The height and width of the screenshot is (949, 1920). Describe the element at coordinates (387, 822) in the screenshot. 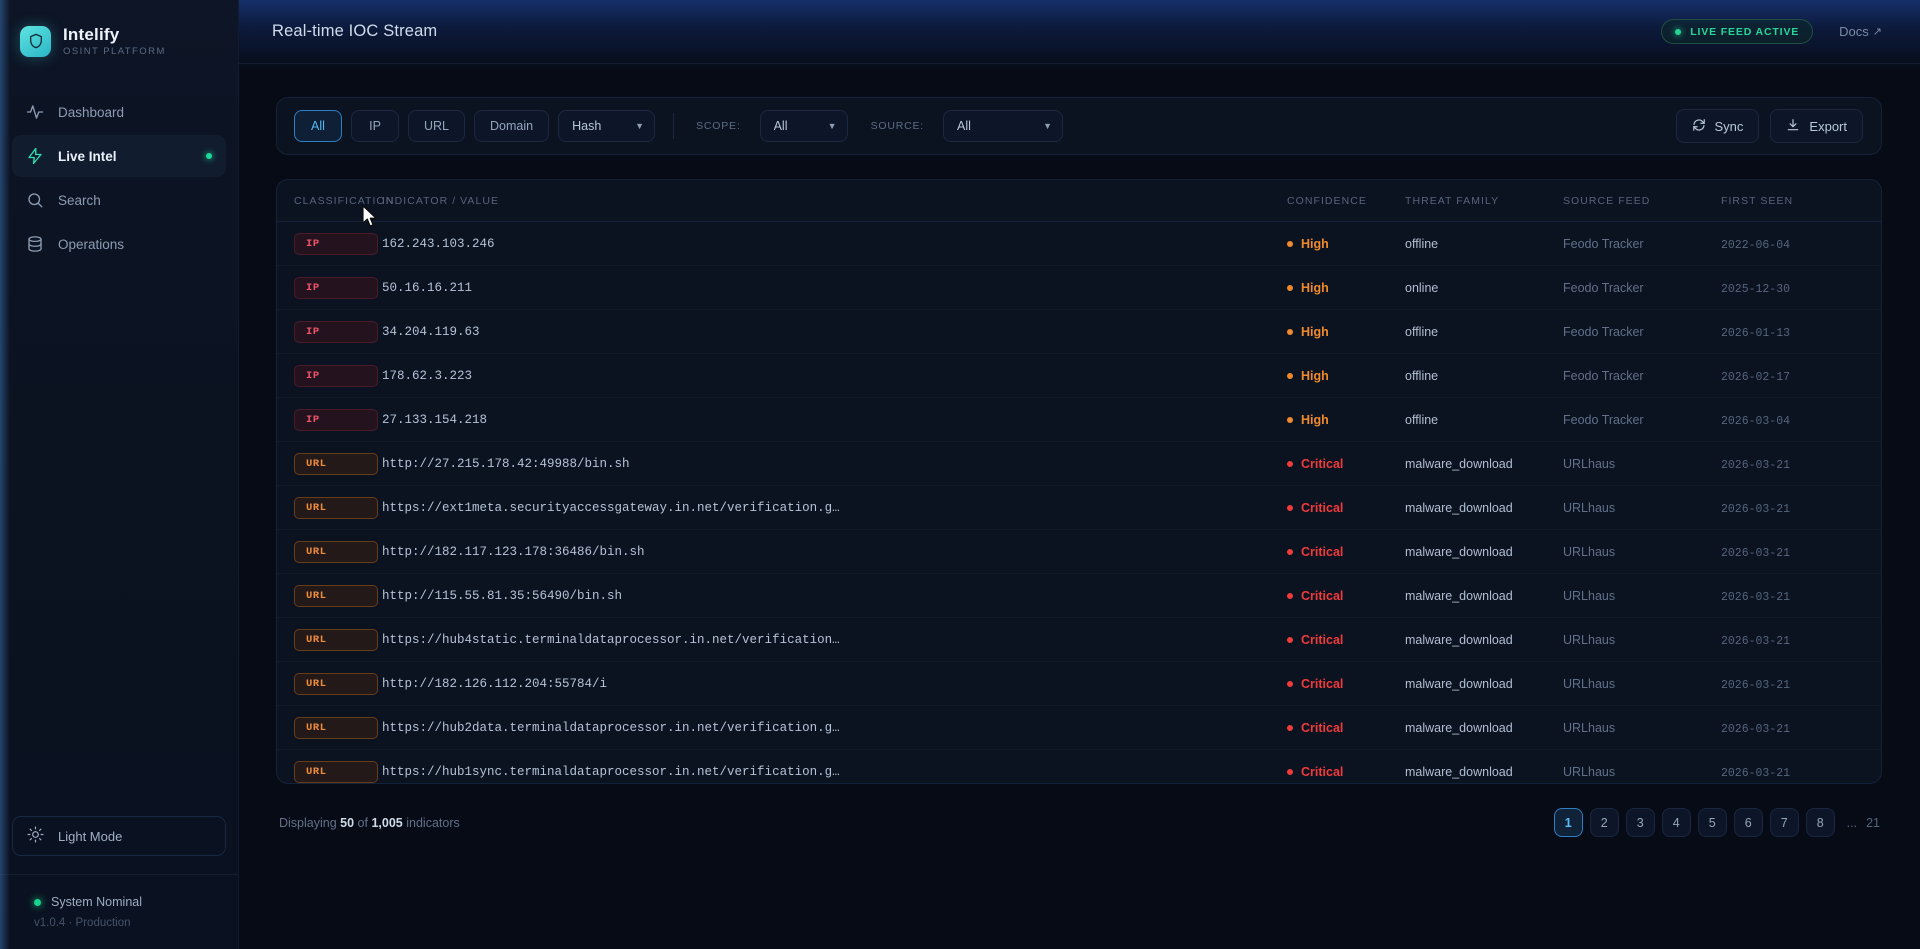

I see `total-count: 1,005` at that location.